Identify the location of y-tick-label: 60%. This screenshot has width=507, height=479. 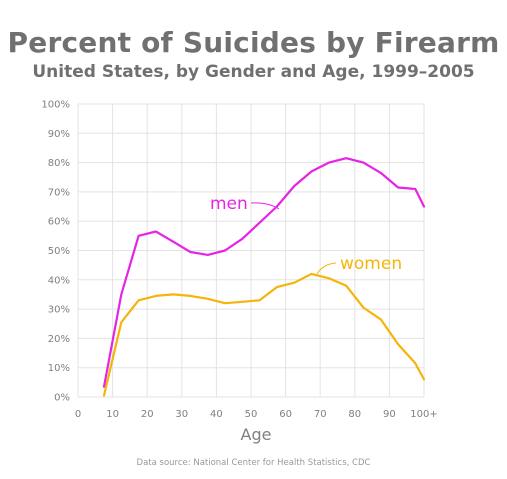
(59, 222).